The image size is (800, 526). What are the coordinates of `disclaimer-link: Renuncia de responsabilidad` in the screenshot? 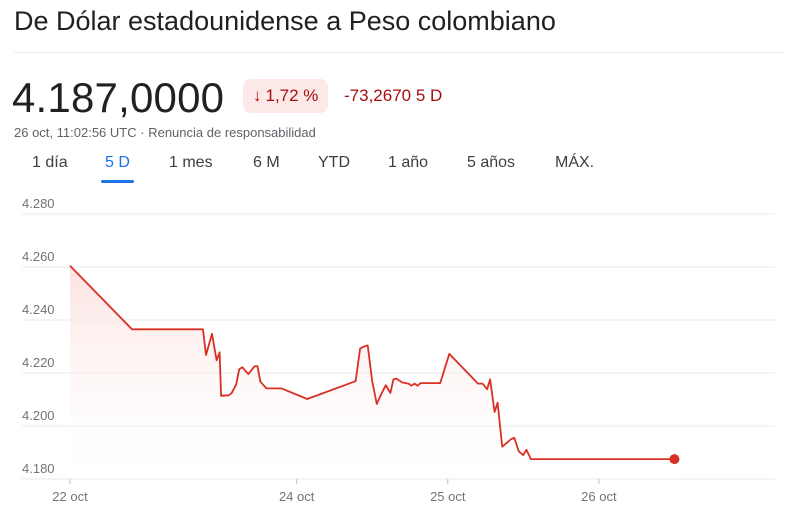 It's located at (232, 132).